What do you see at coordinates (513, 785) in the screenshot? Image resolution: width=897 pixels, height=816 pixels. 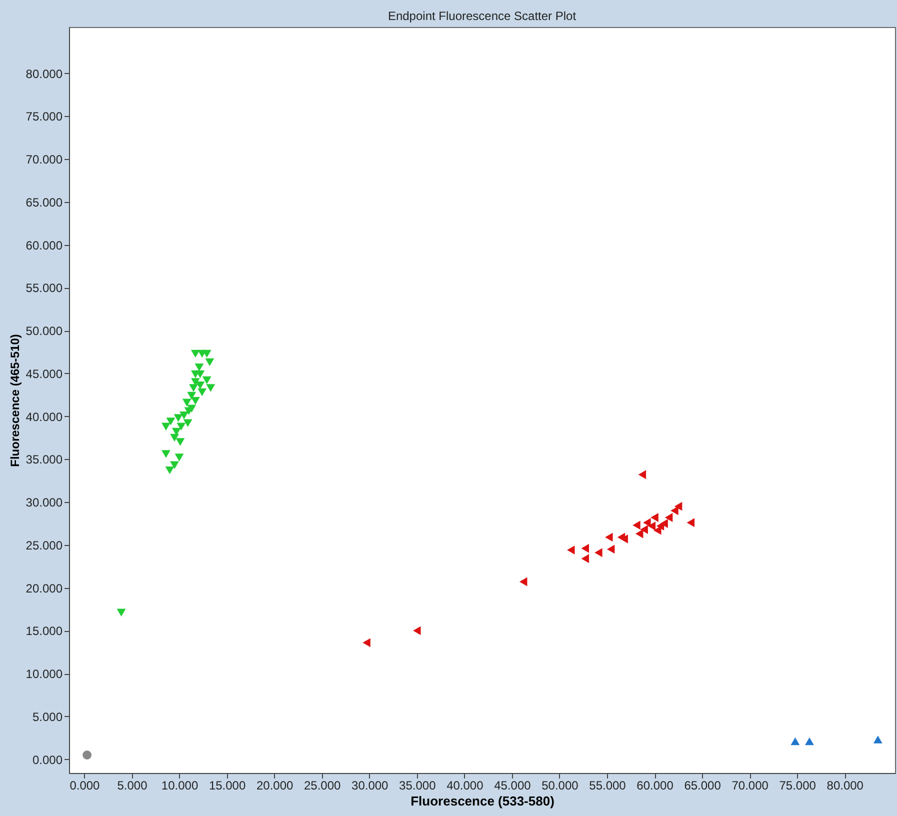 I see `x-tick-label: 45.000` at bounding box center [513, 785].